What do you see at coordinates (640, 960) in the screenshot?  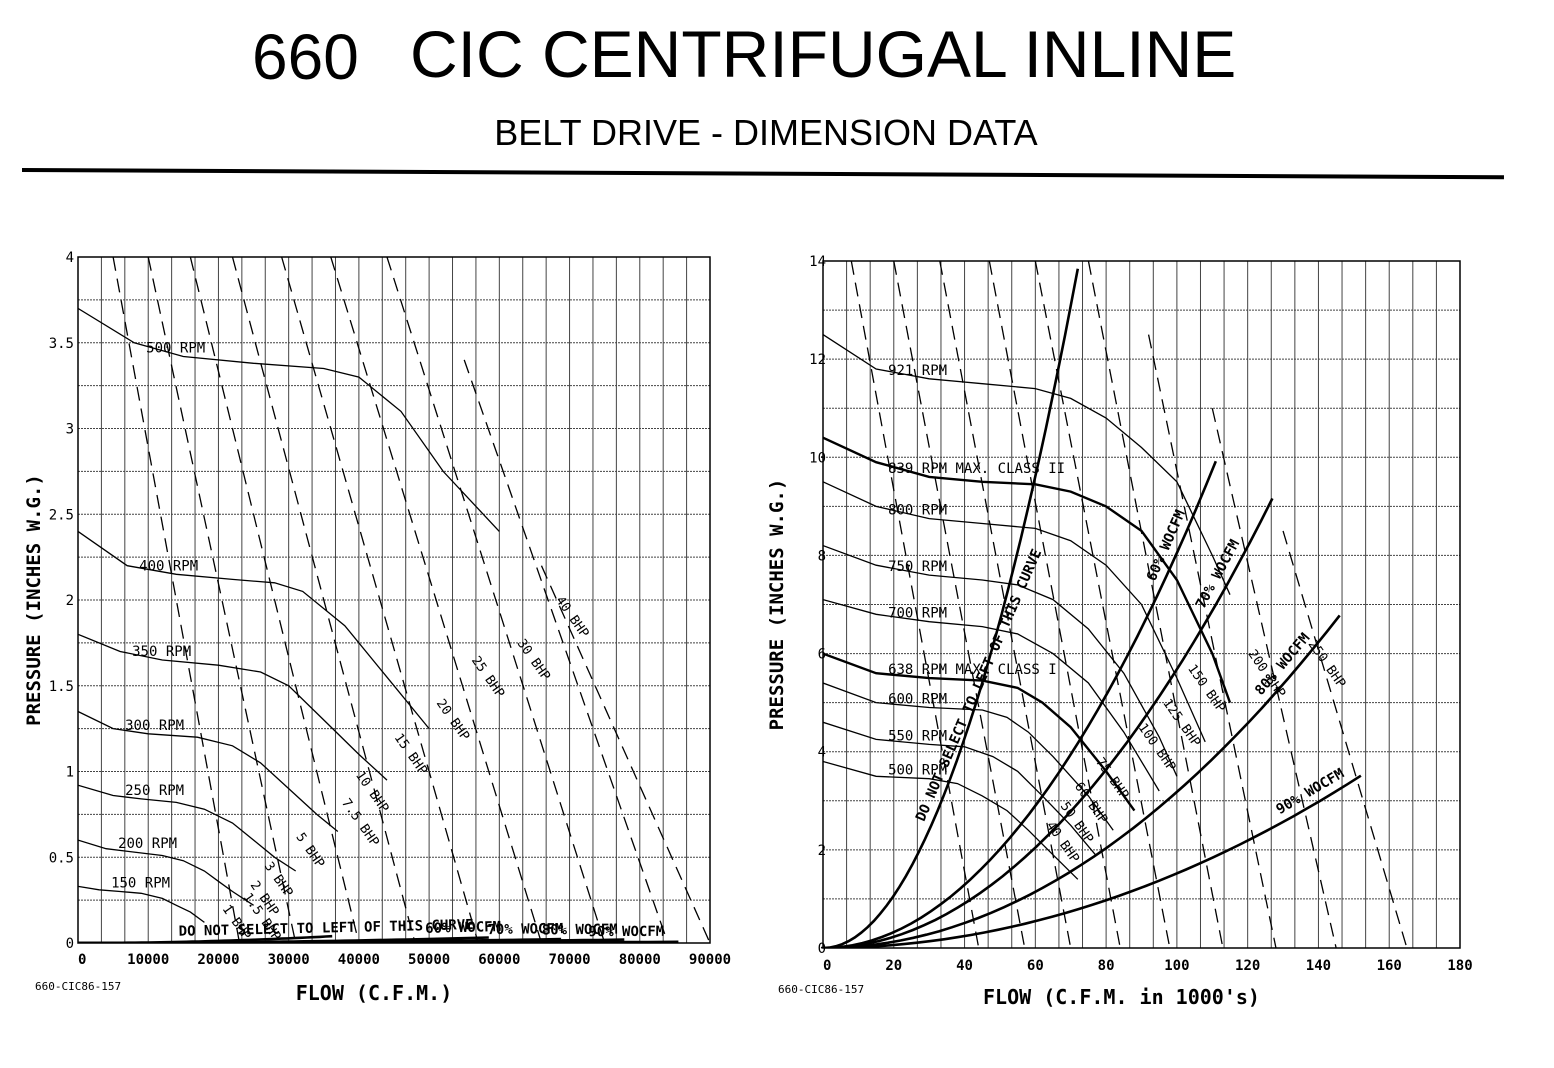 I see `x-tick-label: 80000` at bounding box center [640, 960].